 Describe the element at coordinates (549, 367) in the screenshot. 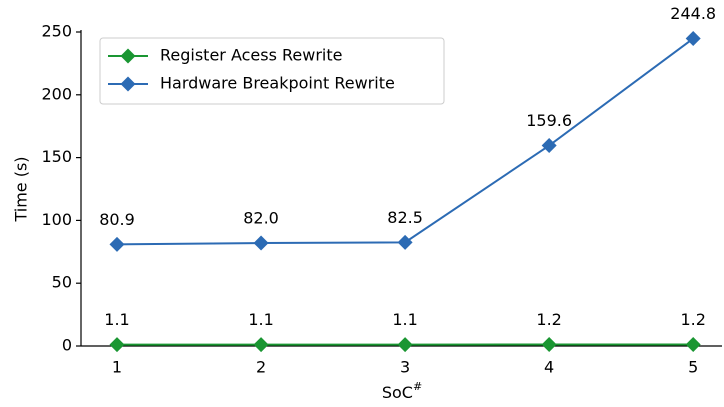

I see `x-tick-label: 4` at that location.